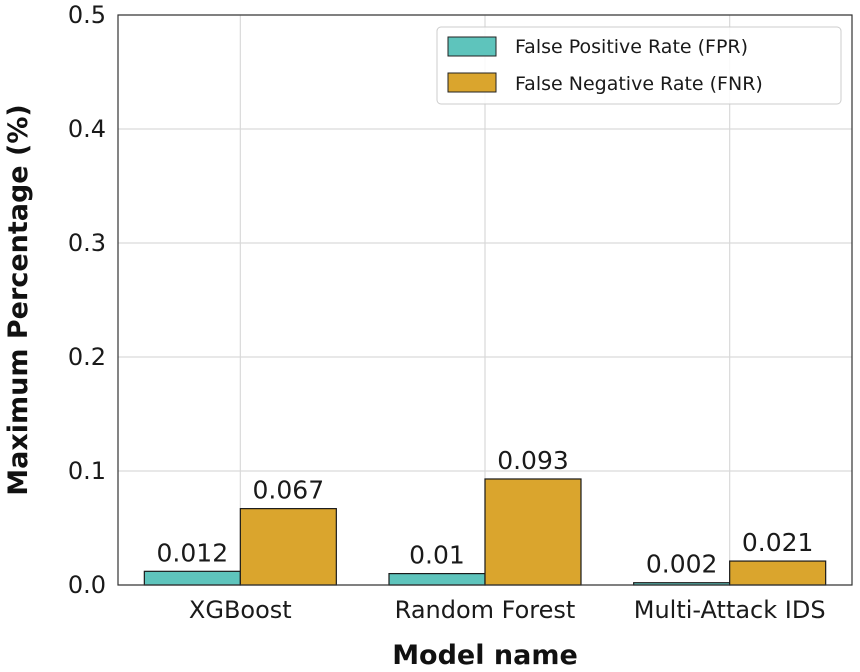 This screenshot has height=672, width=860. I want to click on x-tick-label: Random Forest, so click(485, 610).